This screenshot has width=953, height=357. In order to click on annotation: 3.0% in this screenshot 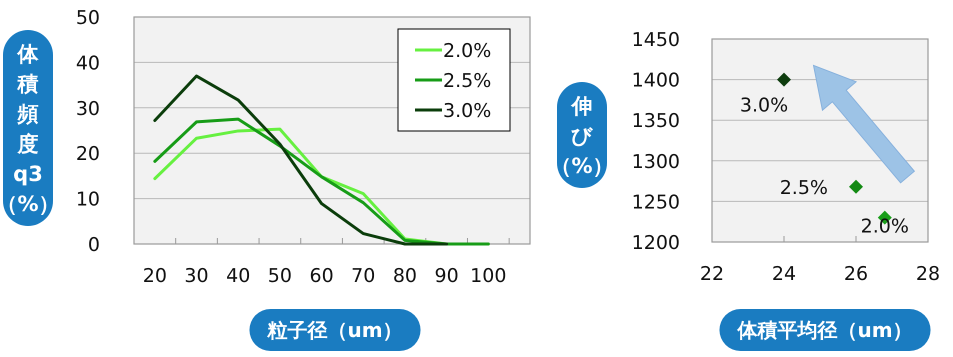, I will do `click(764, 105)`.